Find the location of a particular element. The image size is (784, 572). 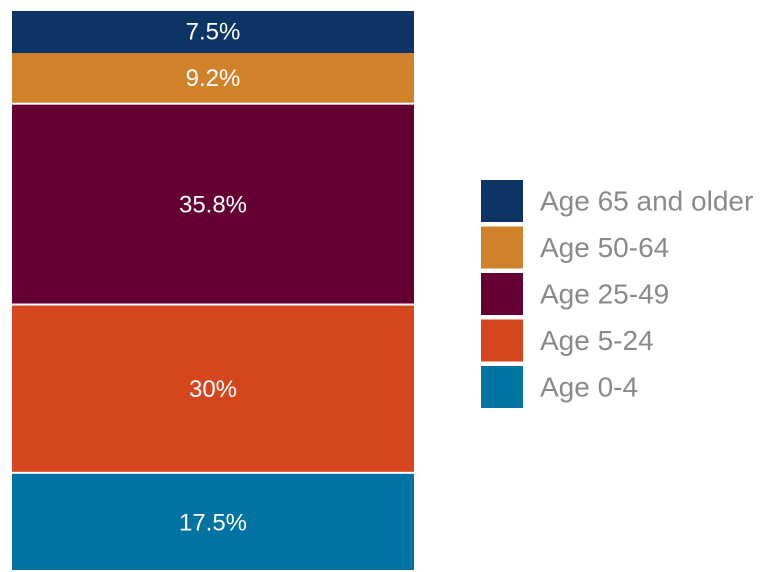

value-label: 30% is located at coordinates (213, 389).